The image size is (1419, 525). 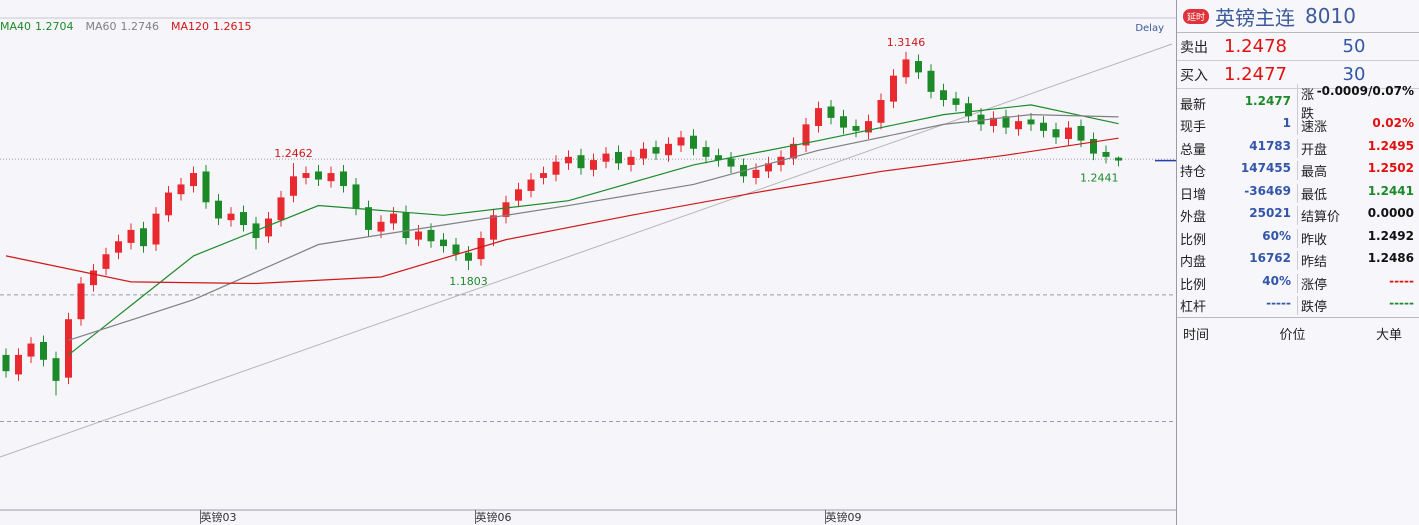 I want to click on bid-label: 买入, so click(x=1194, y=75).